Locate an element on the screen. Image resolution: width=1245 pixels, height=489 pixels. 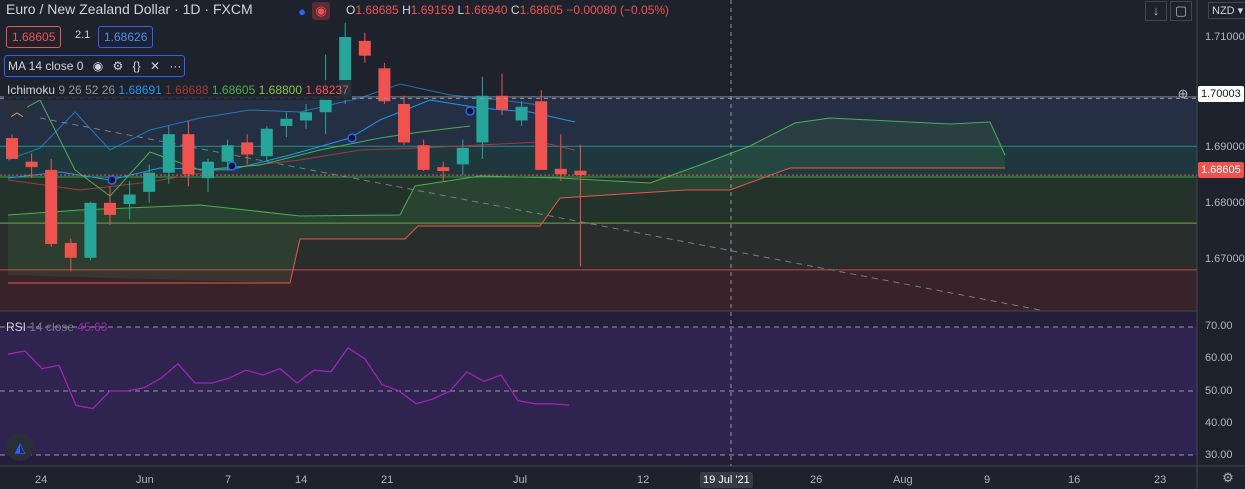
collapse-legend-icon: ︿ is located at coordinates (17, 112).